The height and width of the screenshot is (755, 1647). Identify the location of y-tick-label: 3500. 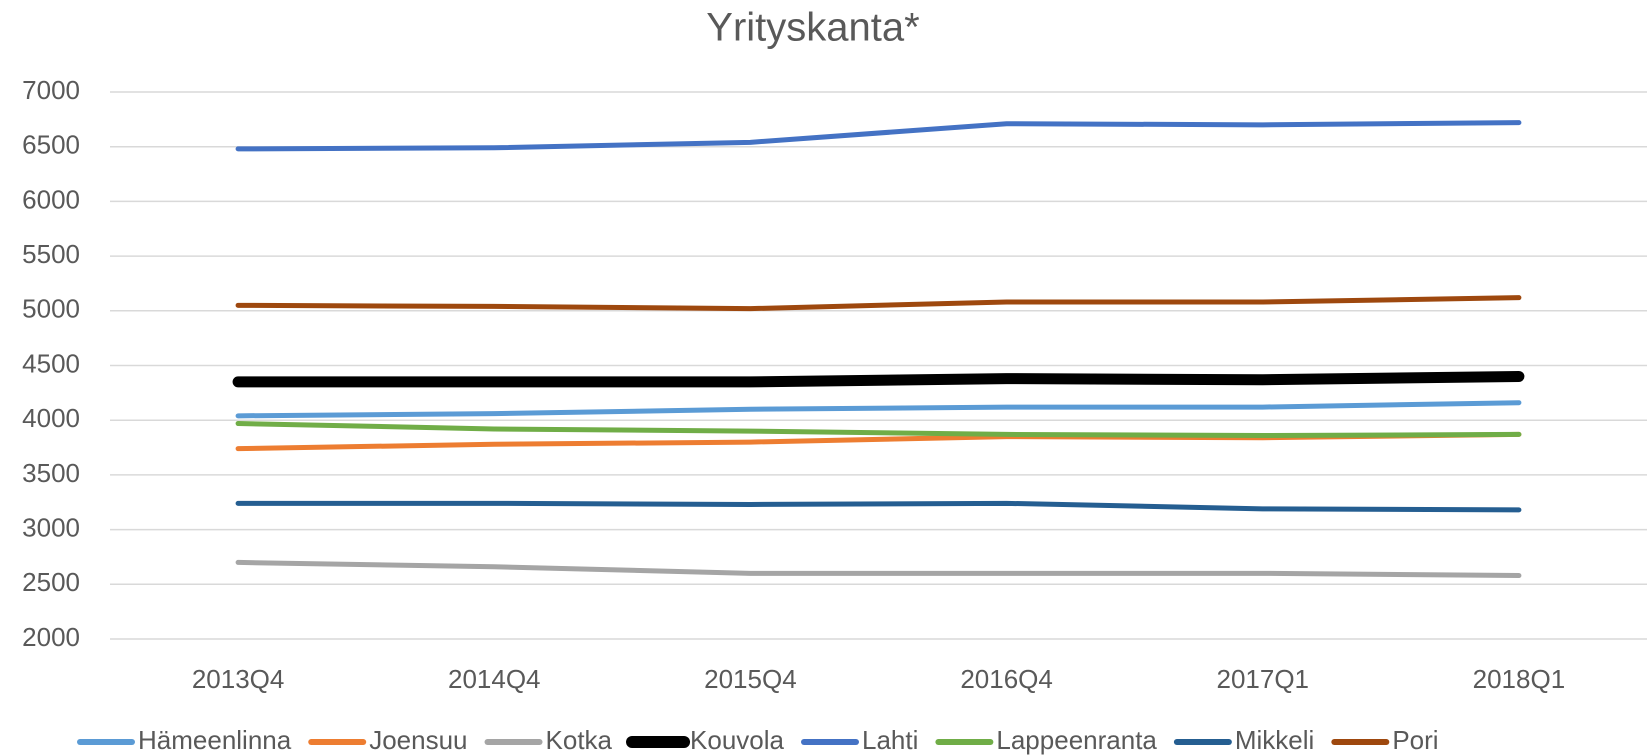
(51, 473).